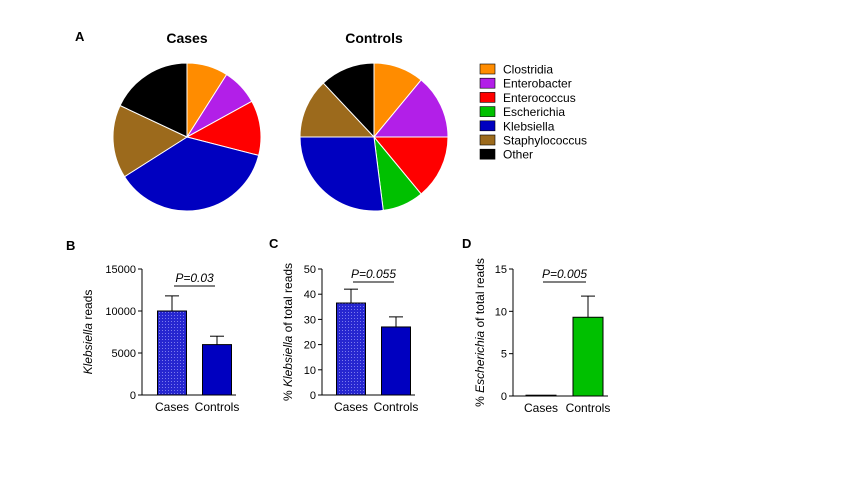 This screenshot has height=480, width=853. I want to click on y-tick-label-b: 5000, so click(124, 354).